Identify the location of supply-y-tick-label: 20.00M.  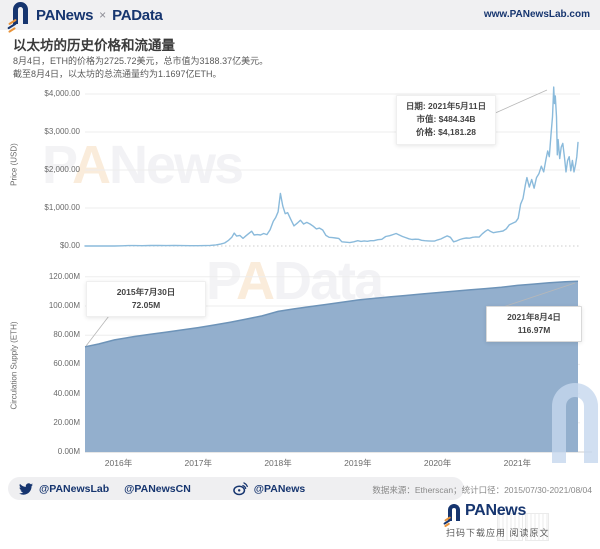
(66, 422).